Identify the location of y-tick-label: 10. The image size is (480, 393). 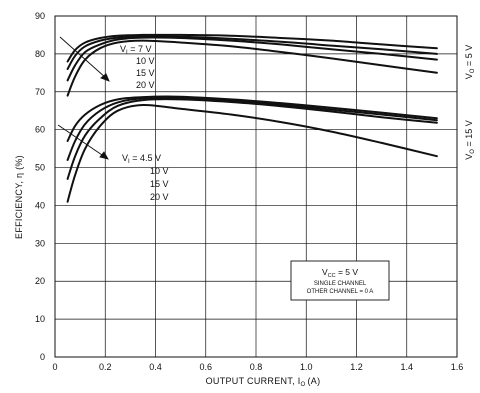
(40, 319).